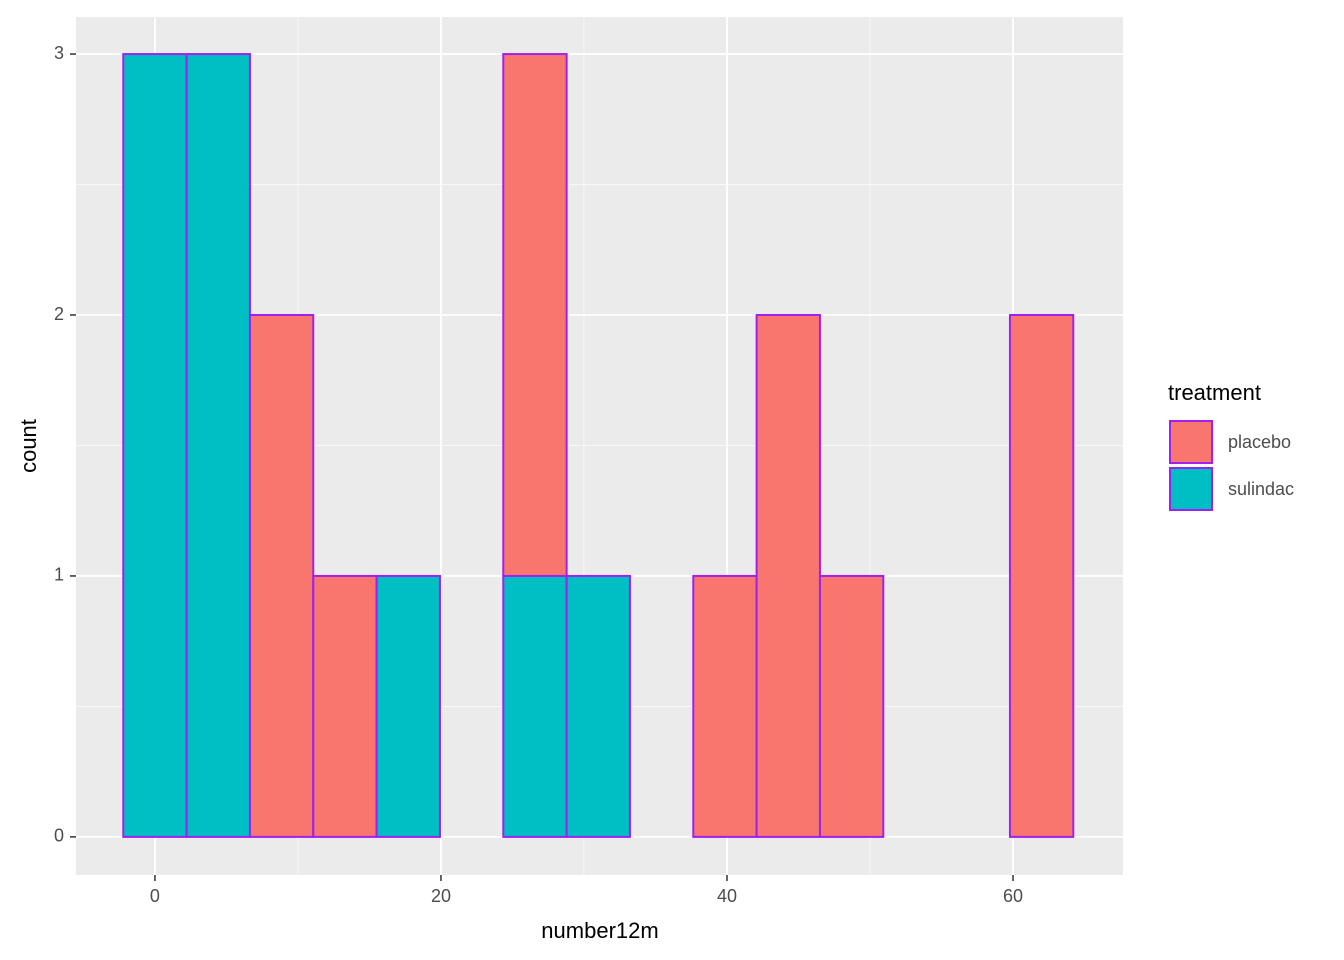 Image resolution: width=1344 pixels, height=960 pixels. I want to click on y-tick-label: 1, so click(59, 575).